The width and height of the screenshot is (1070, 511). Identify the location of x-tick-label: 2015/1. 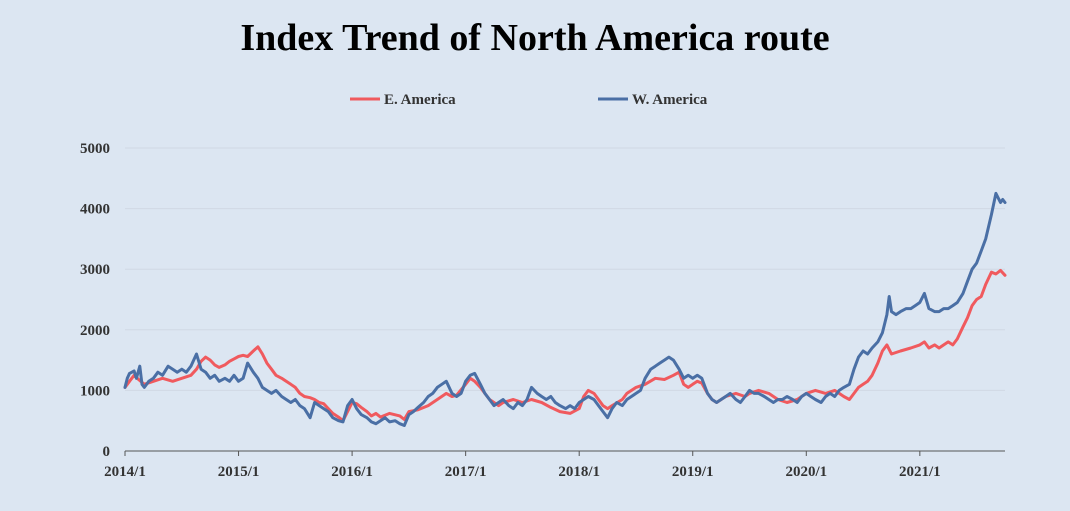
(239, 472).